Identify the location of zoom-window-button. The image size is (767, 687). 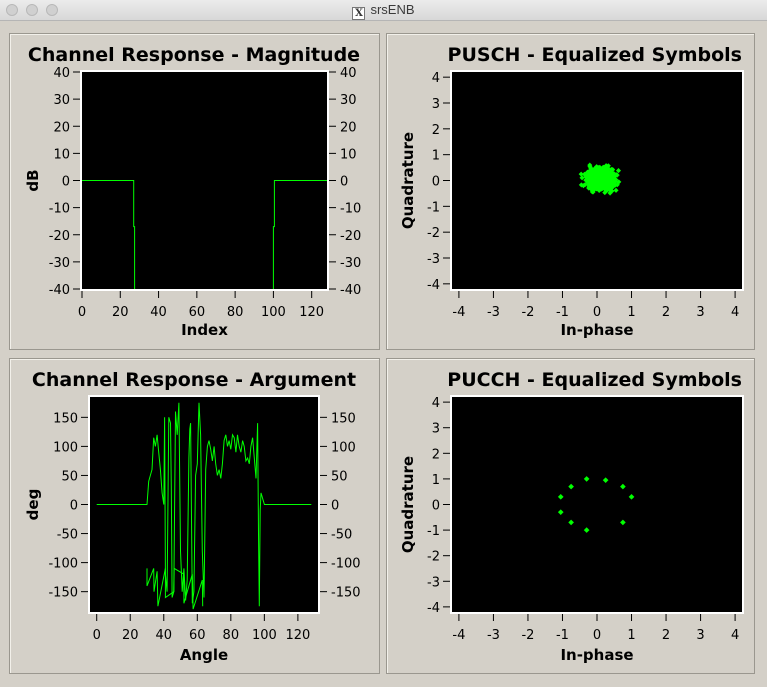
(52, 10).